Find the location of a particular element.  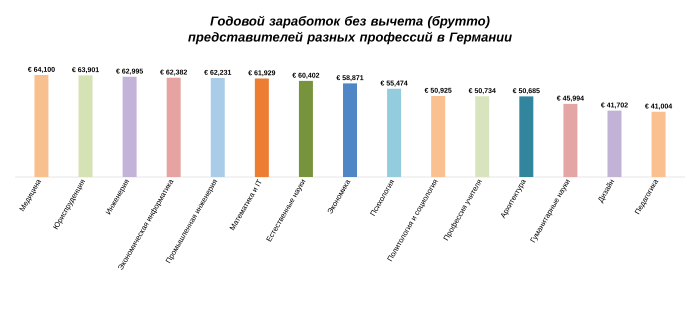

chart-title: Годовой заработок без вычета (брутто) представителей разных профессий в Германии is located at coordinates (350, 30).